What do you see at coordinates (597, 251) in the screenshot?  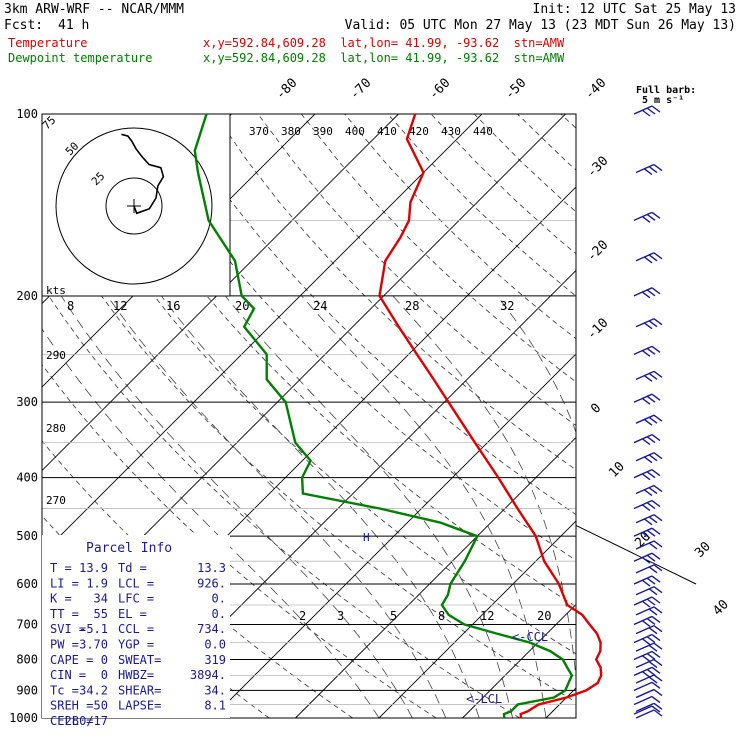 I see `isotherm-label: -20` at bounding box center [597, 251].